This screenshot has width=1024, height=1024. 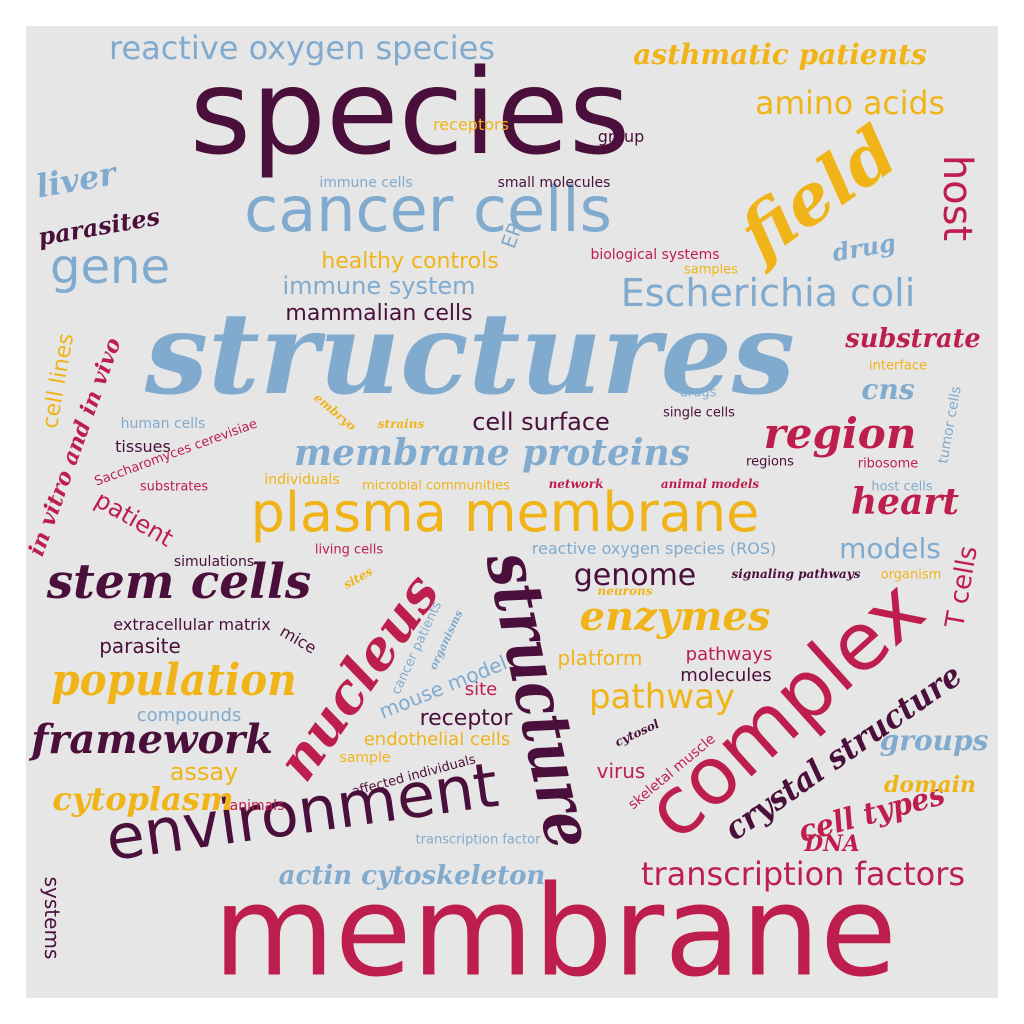 I want to click on word-host-cells: host cells, so click(x=902, y=487).